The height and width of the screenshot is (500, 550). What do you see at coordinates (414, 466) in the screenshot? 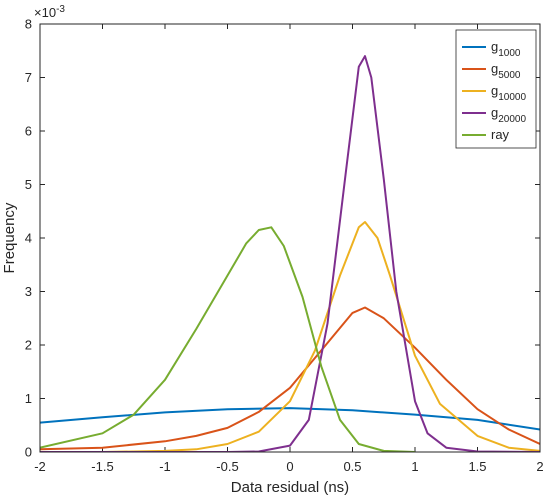
I see `x-tick-label: 1` at bounding box center [414, 466].